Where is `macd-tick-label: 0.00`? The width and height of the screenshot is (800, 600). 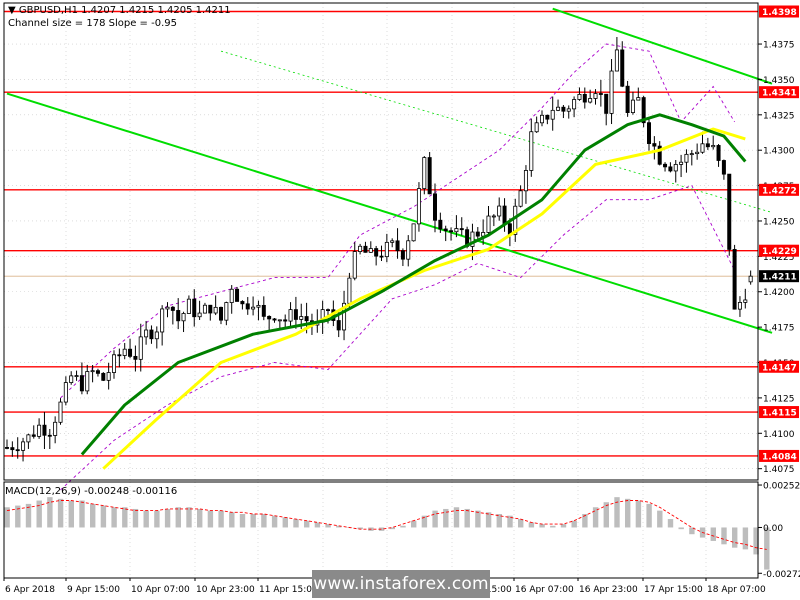
macd-tick-label: 0.00 is located at coordinates (773, 529).